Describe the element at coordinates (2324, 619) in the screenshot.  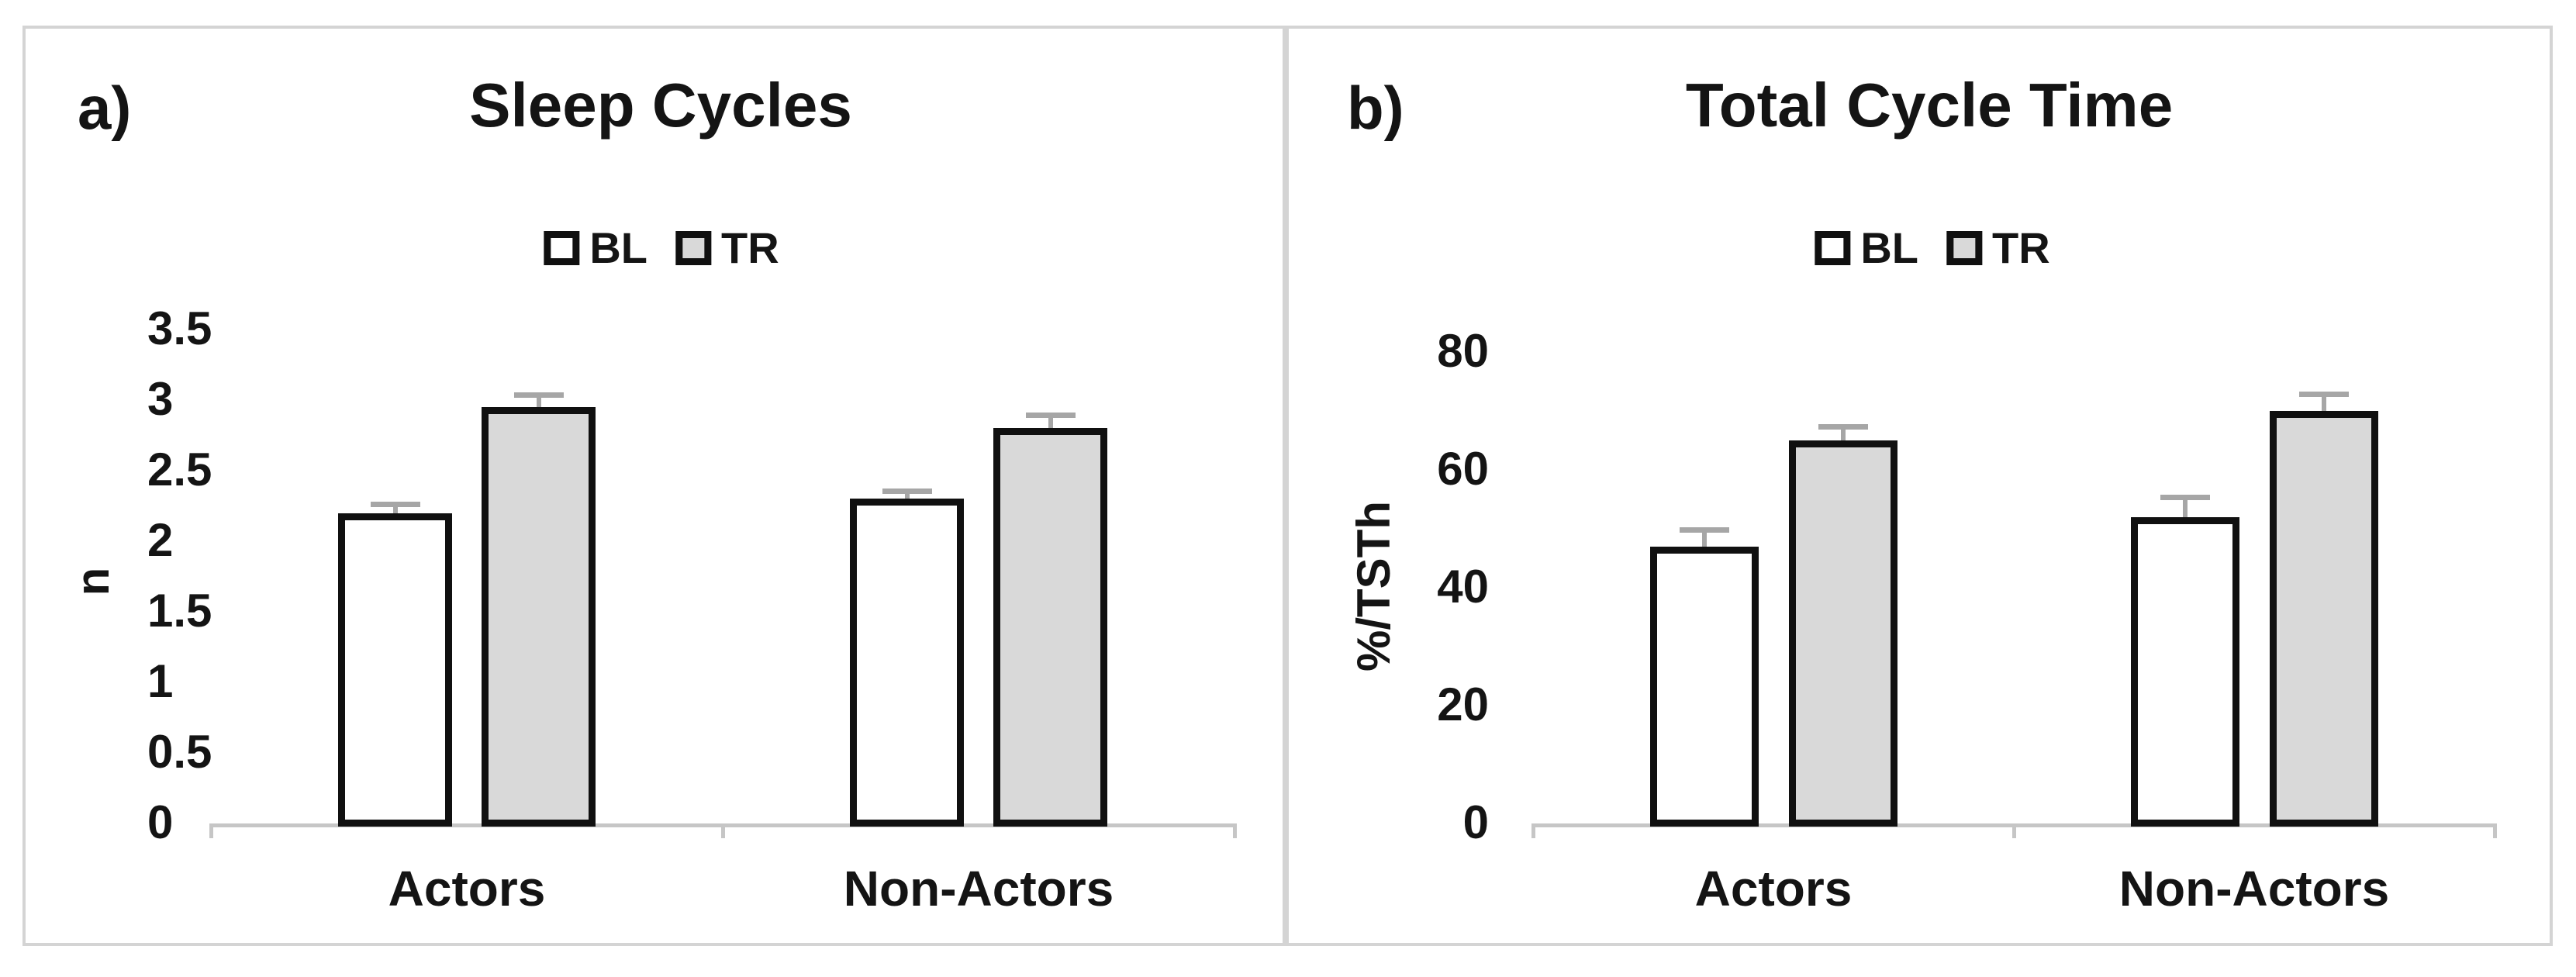
I see `bar-total-cycle-time-non-actors-tr` at that location.